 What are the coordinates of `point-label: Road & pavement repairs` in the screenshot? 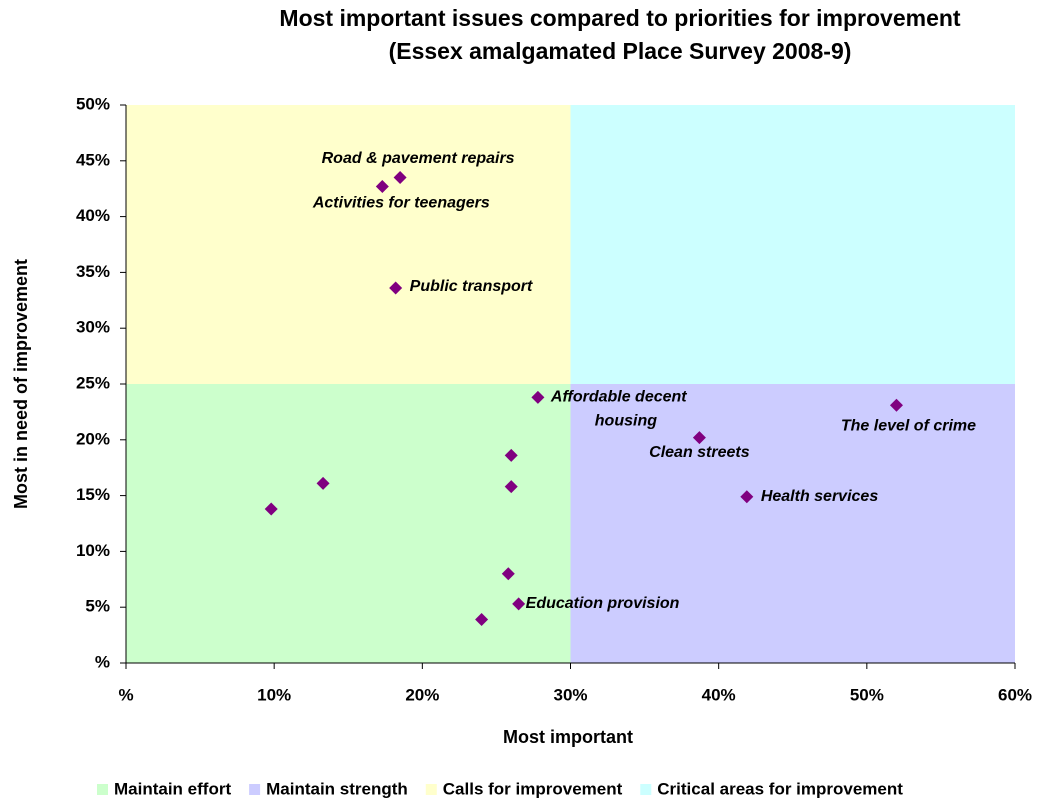 It's located at (418, 158).